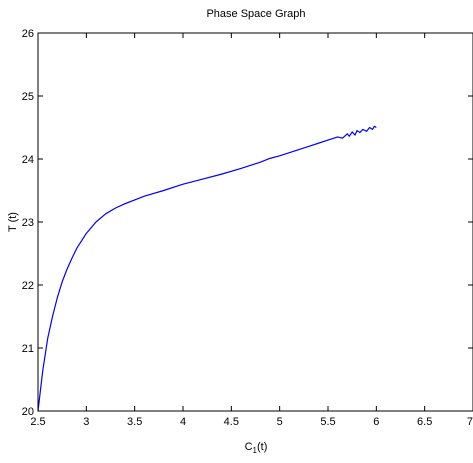  Describe the element at coordinates (28, 34) in the screenshot. I see `y-tick-label-6: 26` at that location.